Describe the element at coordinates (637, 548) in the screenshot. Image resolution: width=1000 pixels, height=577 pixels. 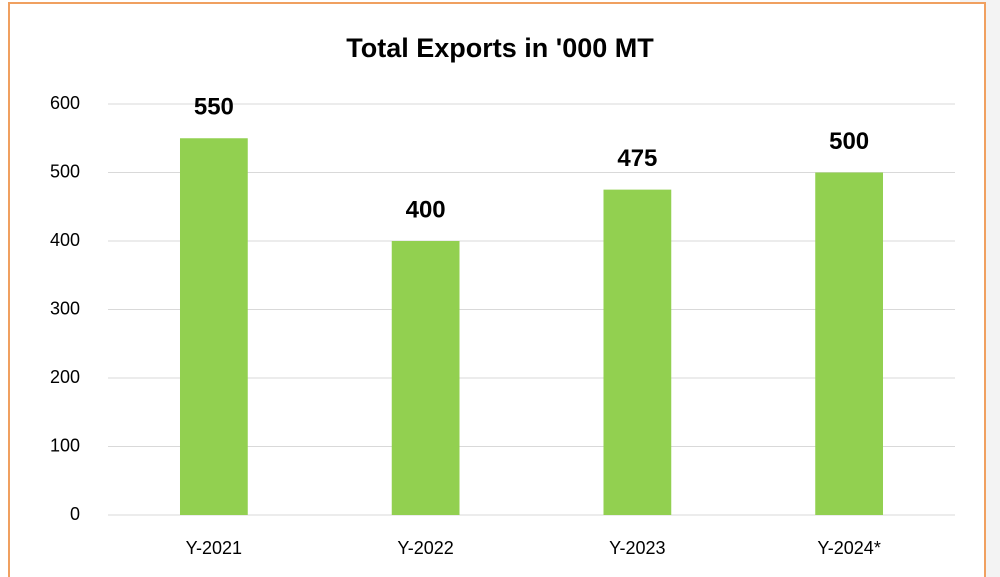
I see `x-tick-label: Y-2023` at that location.